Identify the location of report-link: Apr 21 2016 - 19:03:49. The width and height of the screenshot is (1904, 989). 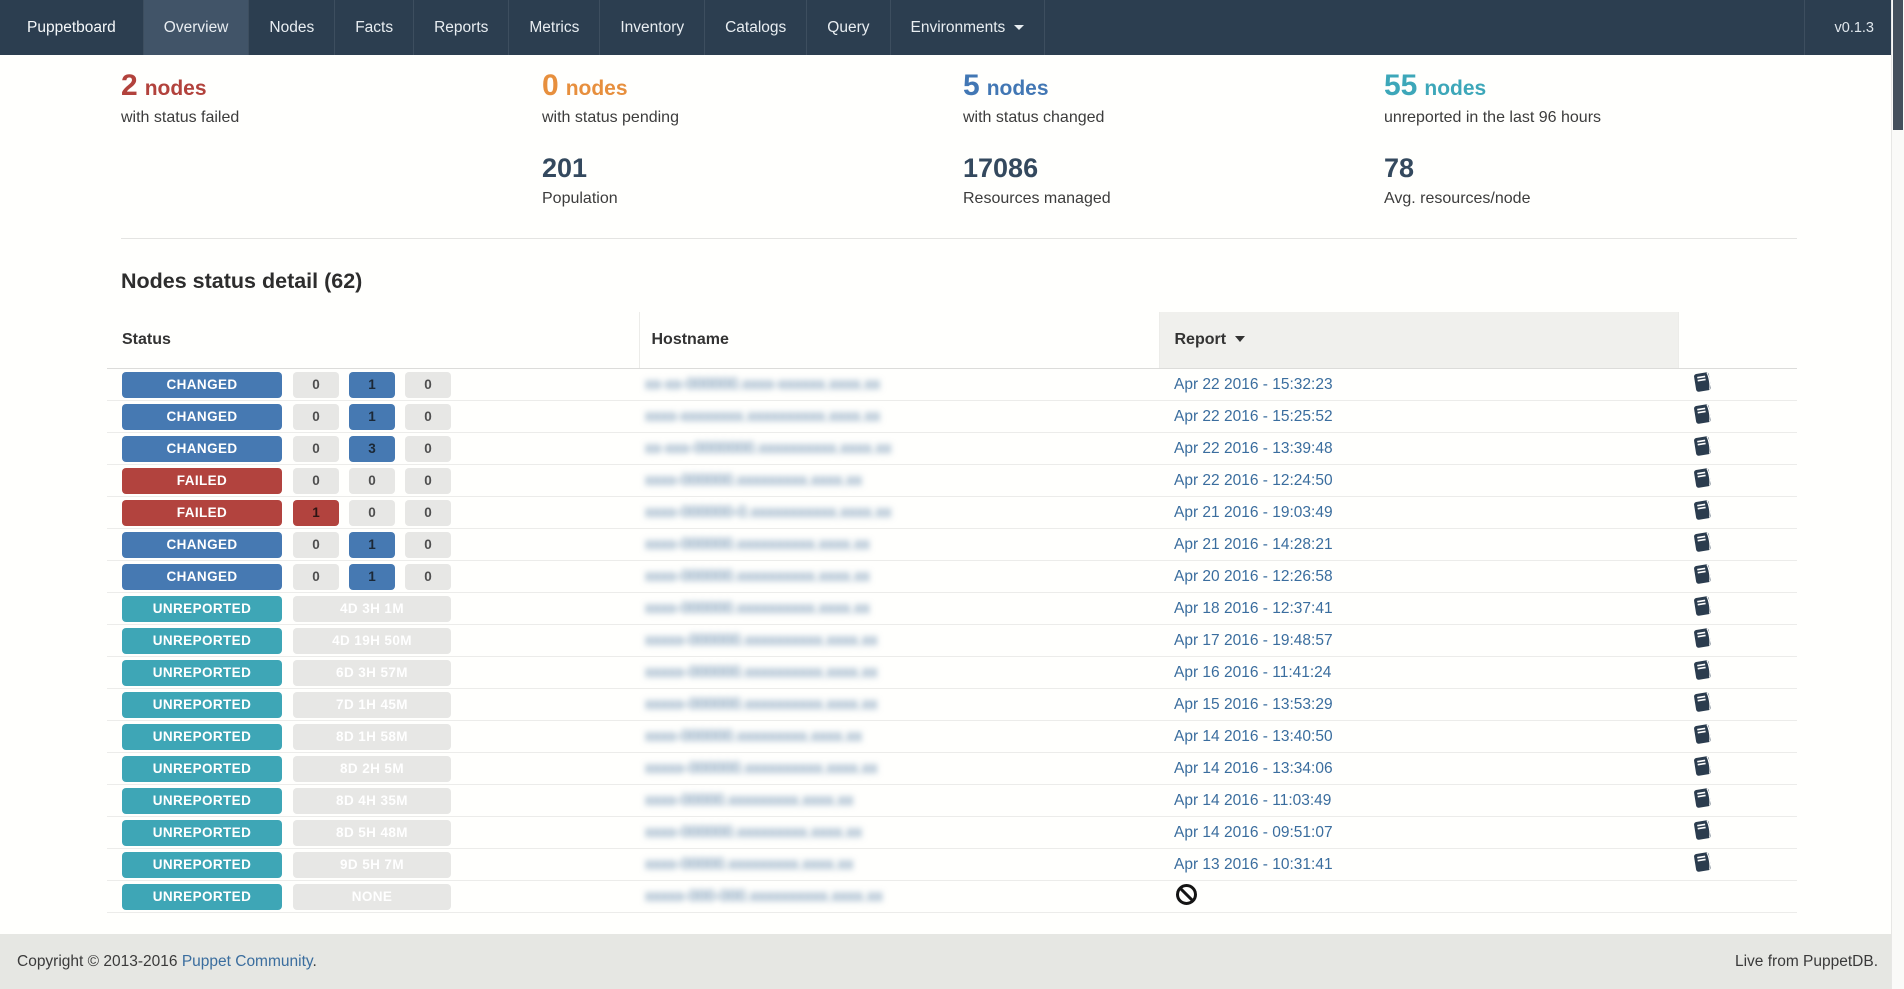
(1253, 512).